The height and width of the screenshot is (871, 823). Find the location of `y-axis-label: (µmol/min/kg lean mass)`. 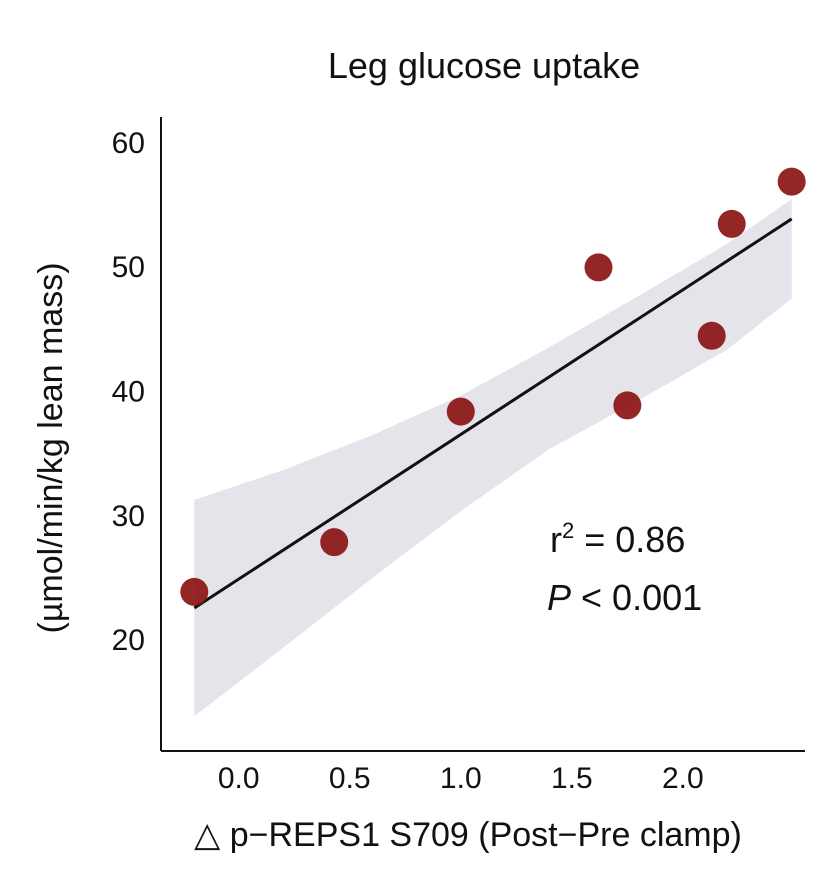

y-axis-label: (µmol/min/kg lean mass) is located at coordinates (51, 447).